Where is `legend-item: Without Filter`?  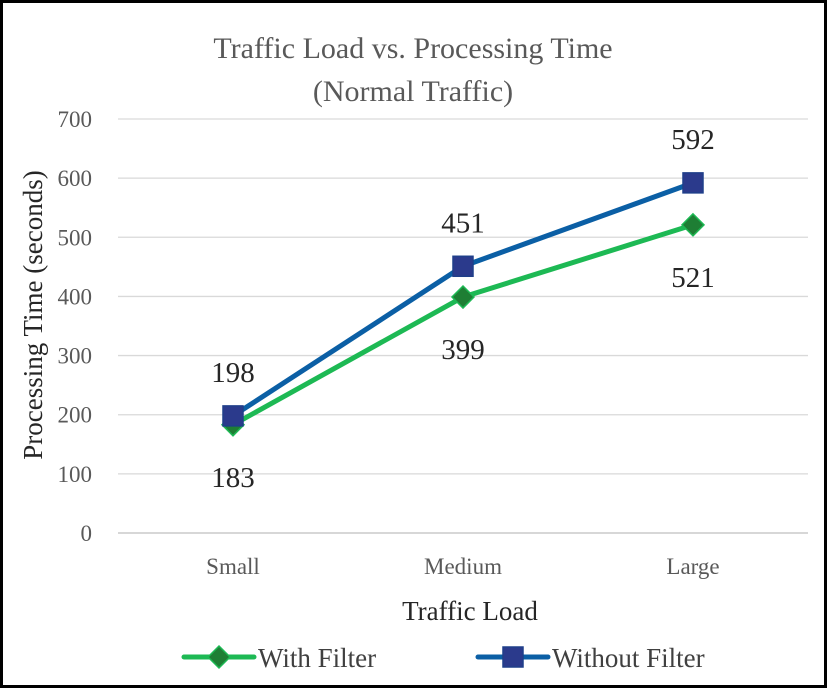
legend-item: Without Filter is located at coordinates (590, 658).